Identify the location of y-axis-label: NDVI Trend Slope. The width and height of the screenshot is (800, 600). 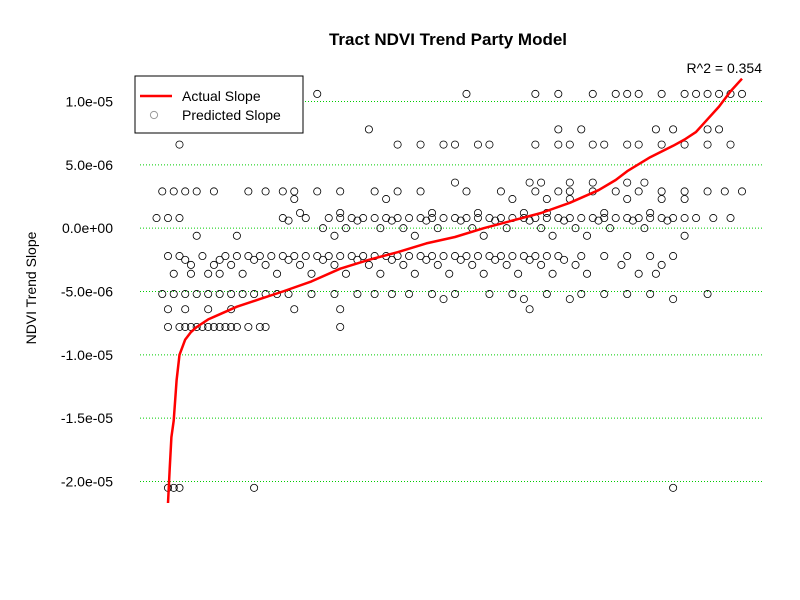
(31, 287).